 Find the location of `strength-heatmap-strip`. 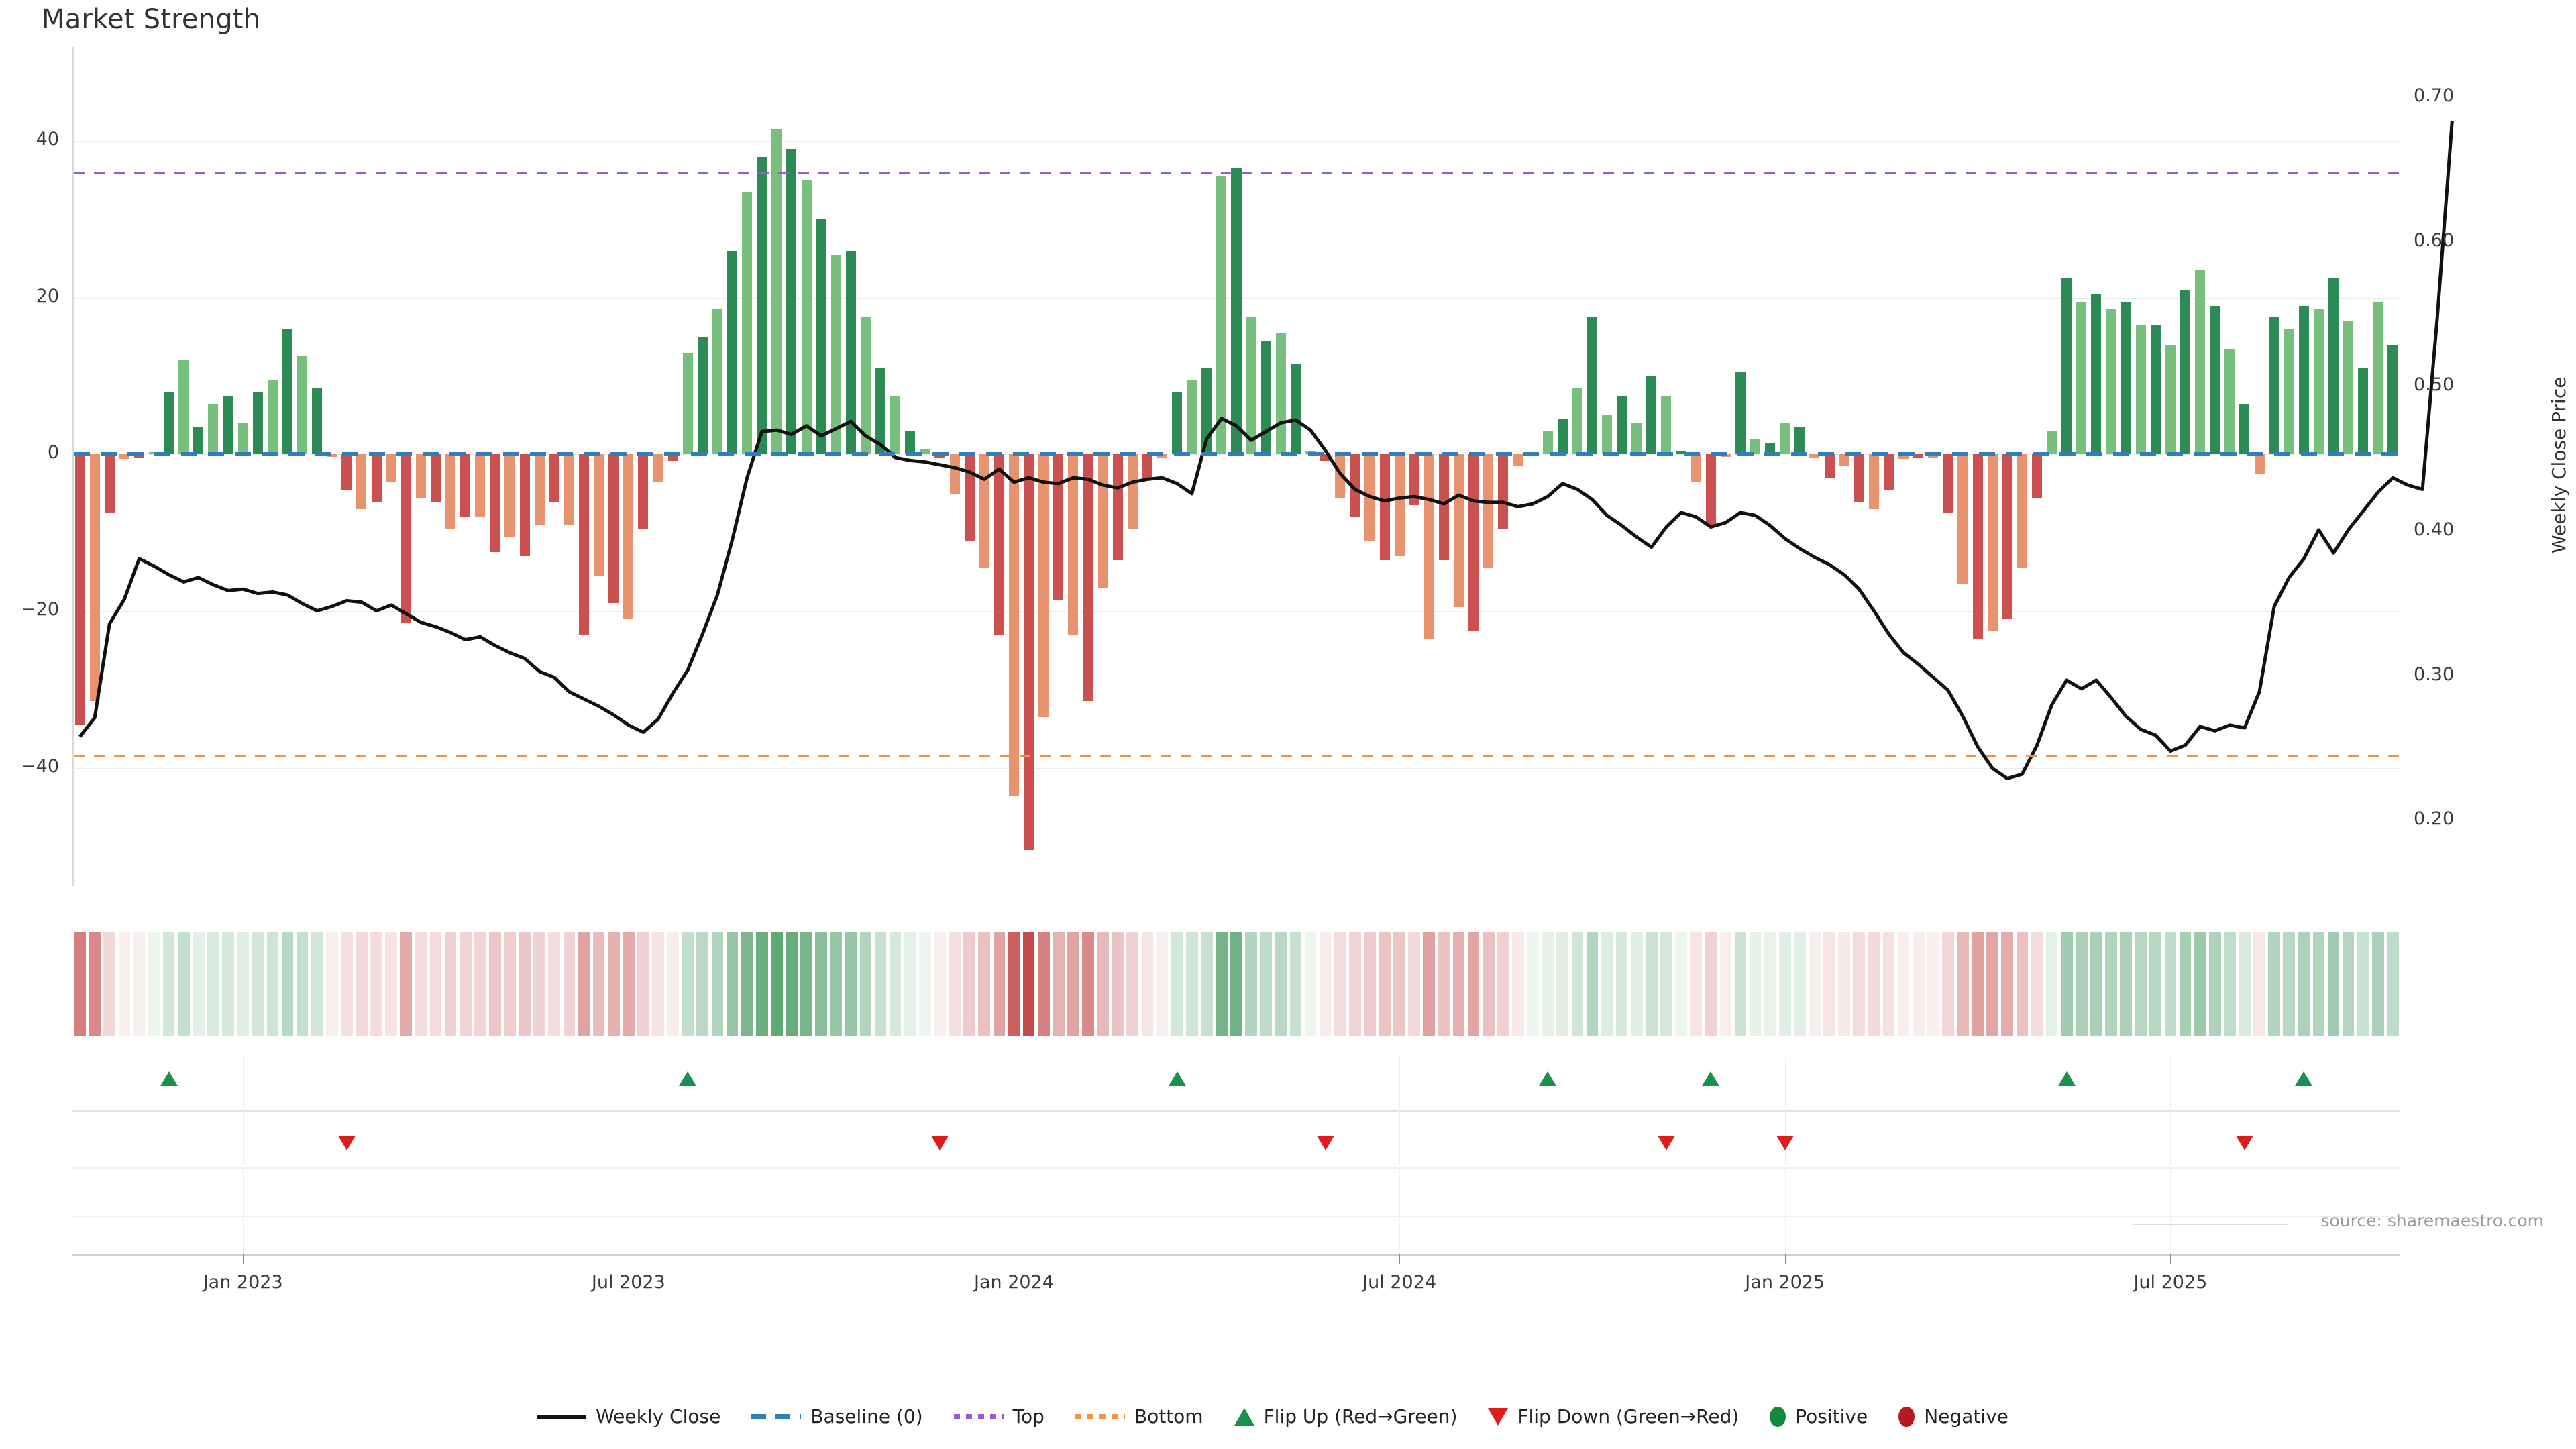

strength-heatmap-strip is located at coordinates (1236, 984).